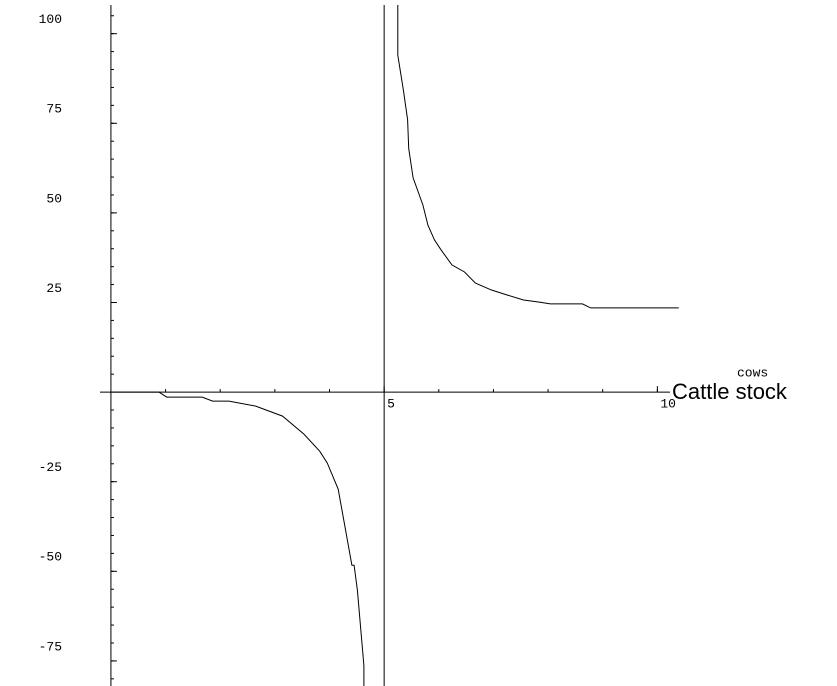 Image resolution: width=837 pixels, height=686 pixels. I want to click on y-tick-label: -25, so click(50, 467).